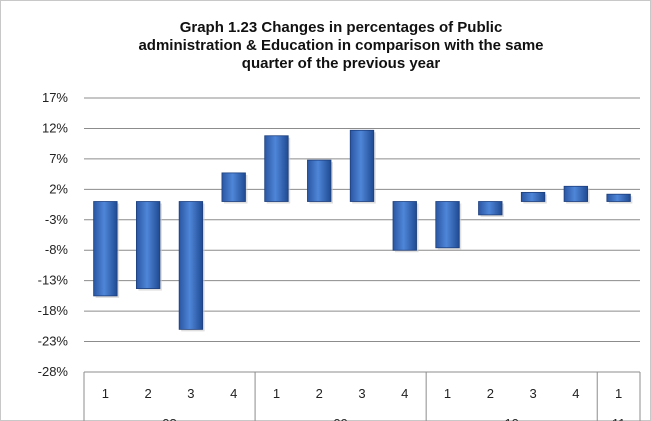 This screenshot has height=421, width=651. I want to click on y-tick-label: -18%, so click(53, 310).